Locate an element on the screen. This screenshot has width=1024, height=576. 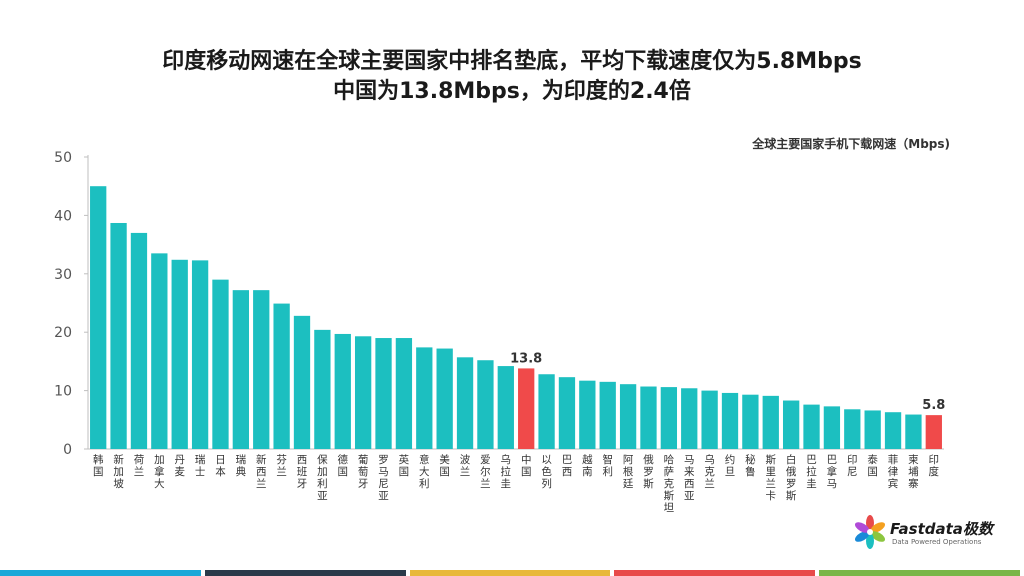
y-tick-label: 40 is located at coordinates (63, 216).